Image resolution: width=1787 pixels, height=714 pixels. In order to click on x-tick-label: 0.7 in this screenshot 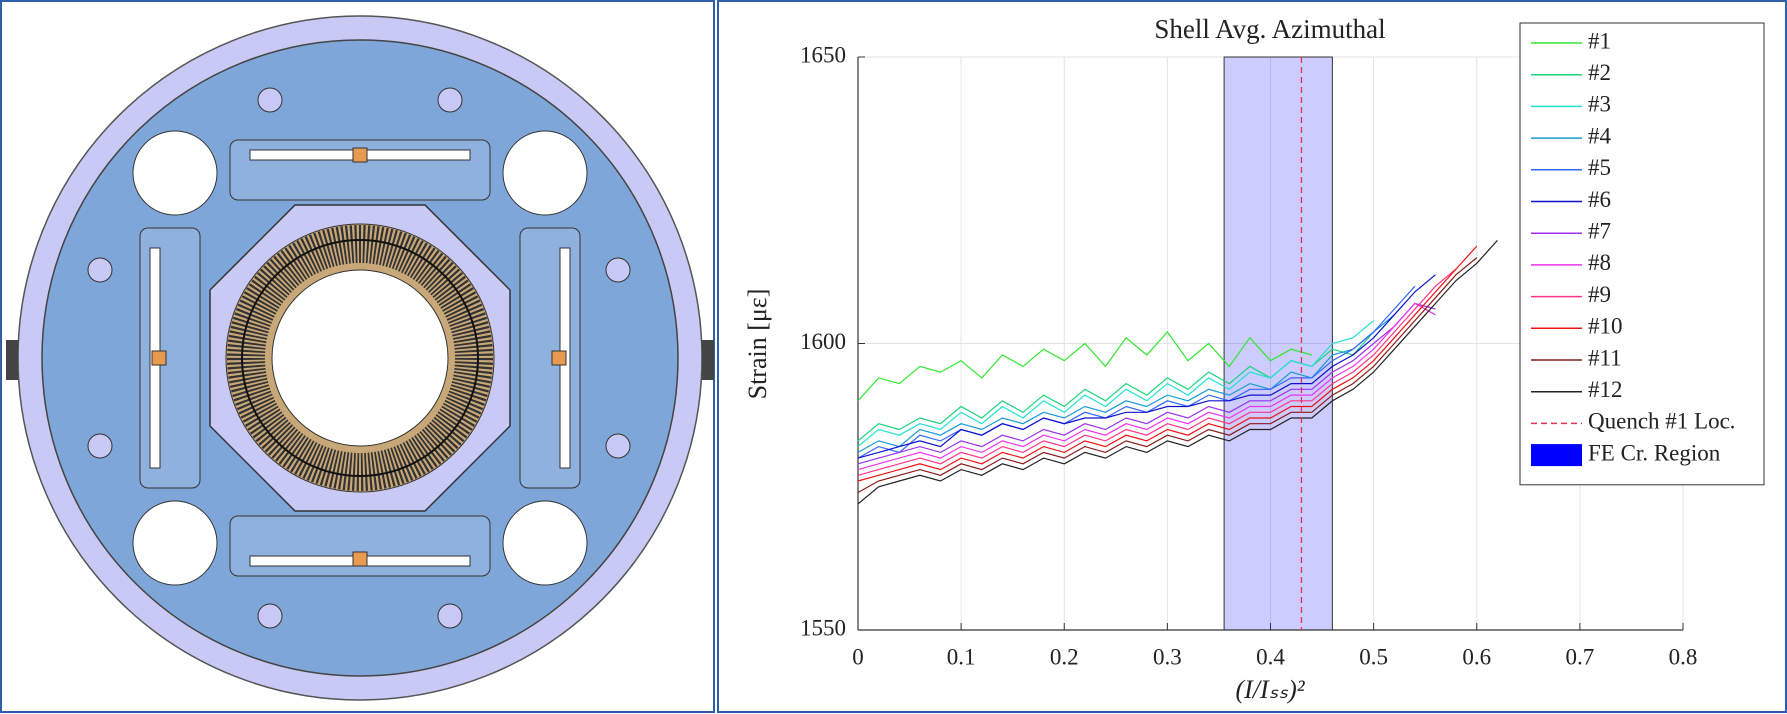, I will do `click(1580, 656)`.